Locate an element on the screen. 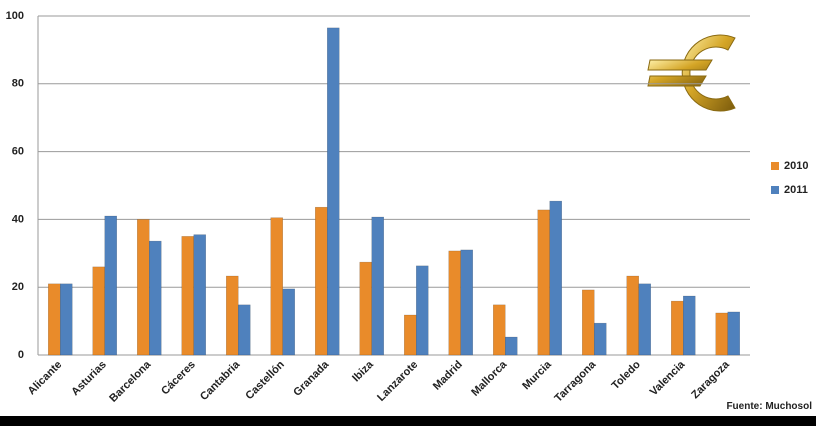 Image resolution: width=816 pixels, height=426 pixels. x-tick-label: Asturias is located at coordinates (89, 379).